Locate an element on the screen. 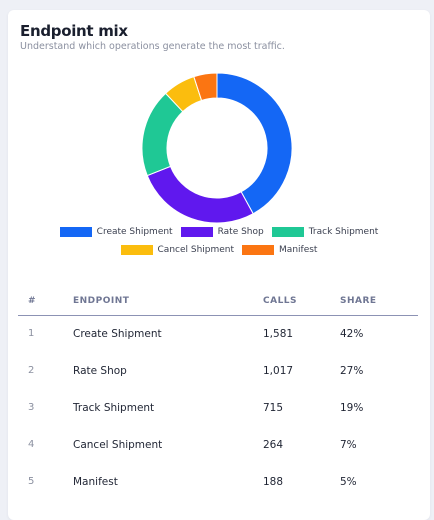  endpoint-cell: Cancel Shipment is located at coordinates (118, 444).